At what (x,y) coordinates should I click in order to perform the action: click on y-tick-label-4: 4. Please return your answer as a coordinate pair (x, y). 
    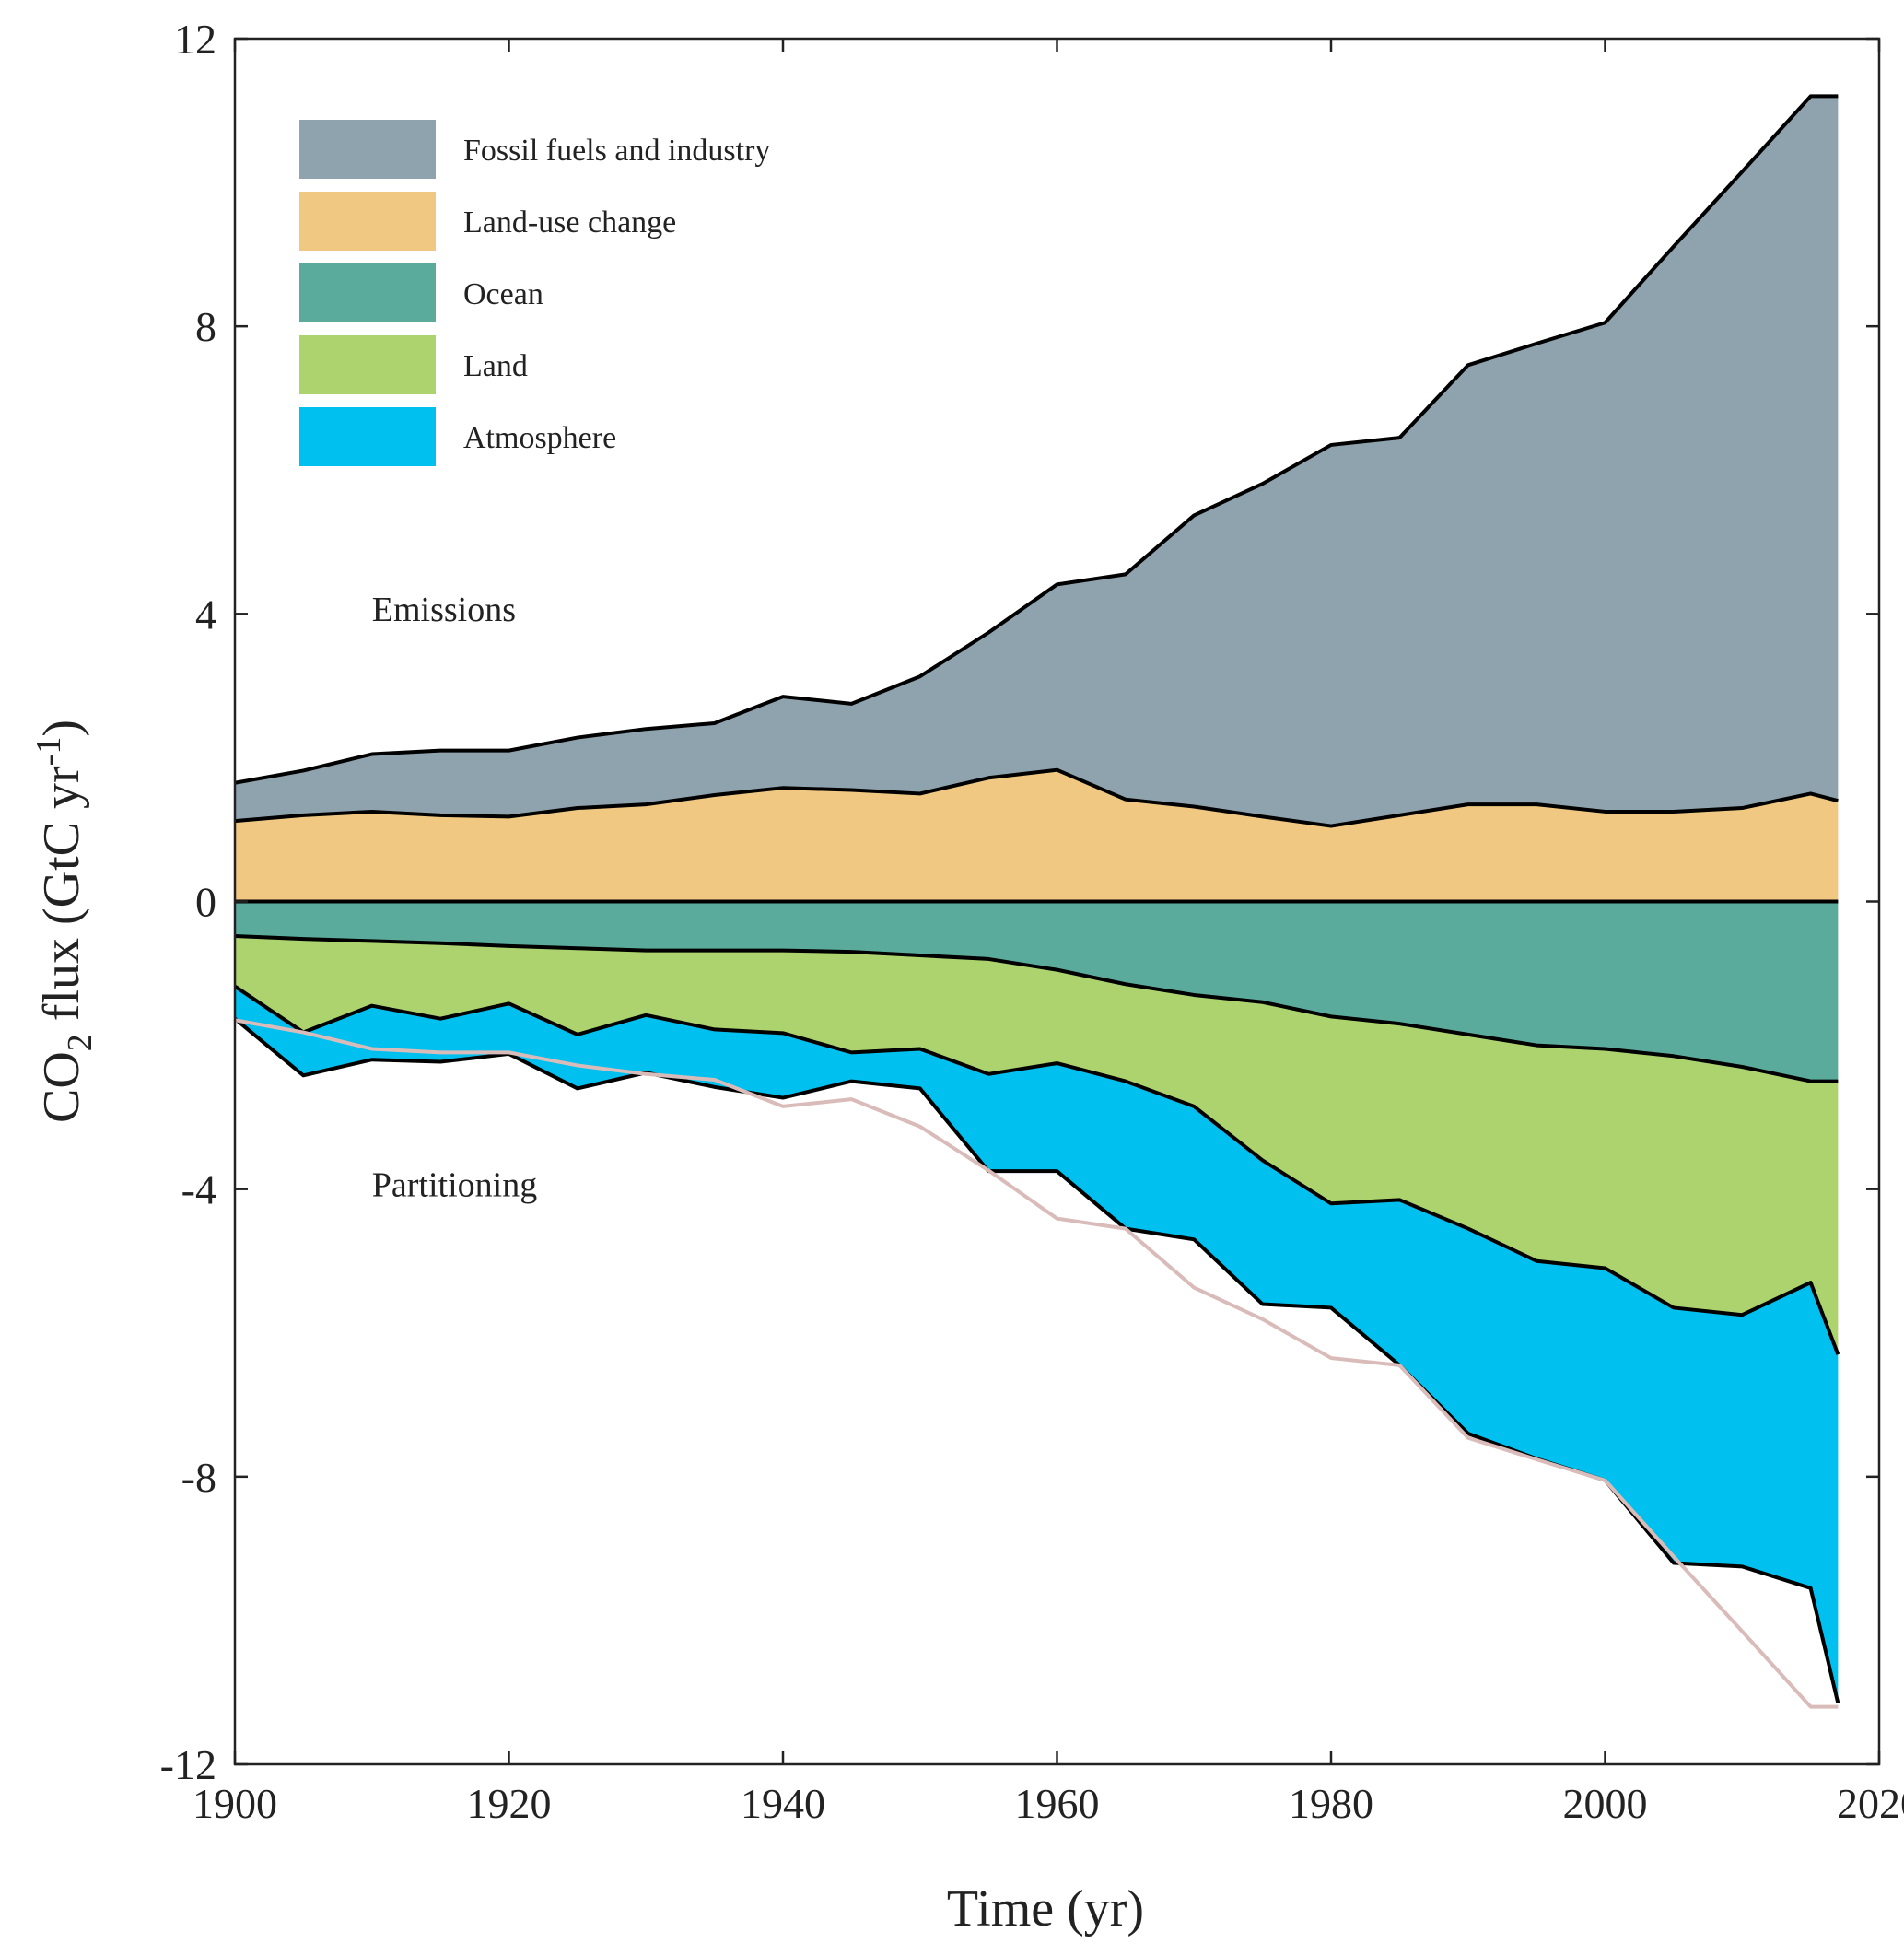
    Looking at the image, I should click on (205, 614).